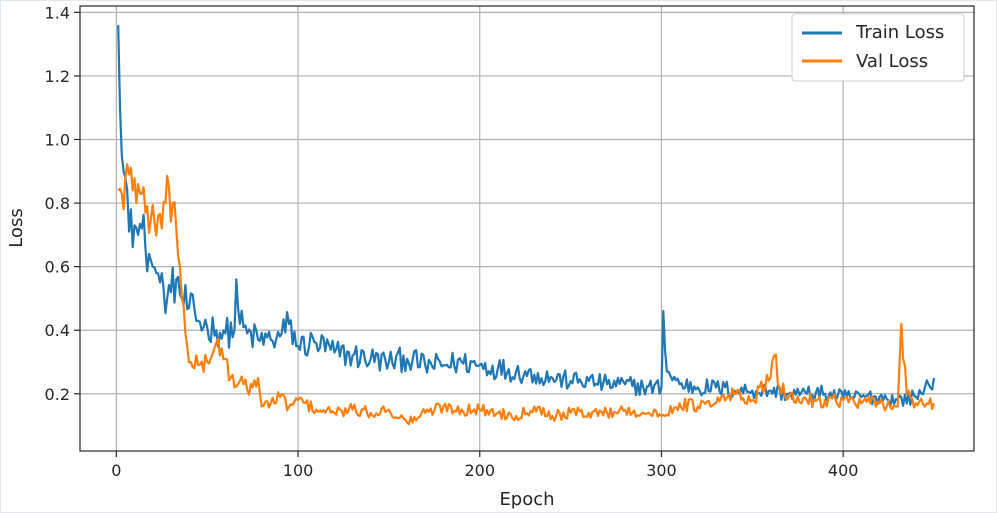 The image size is (997, 513). I want to click on y-tick-label: 0.4, so click(57, 330).